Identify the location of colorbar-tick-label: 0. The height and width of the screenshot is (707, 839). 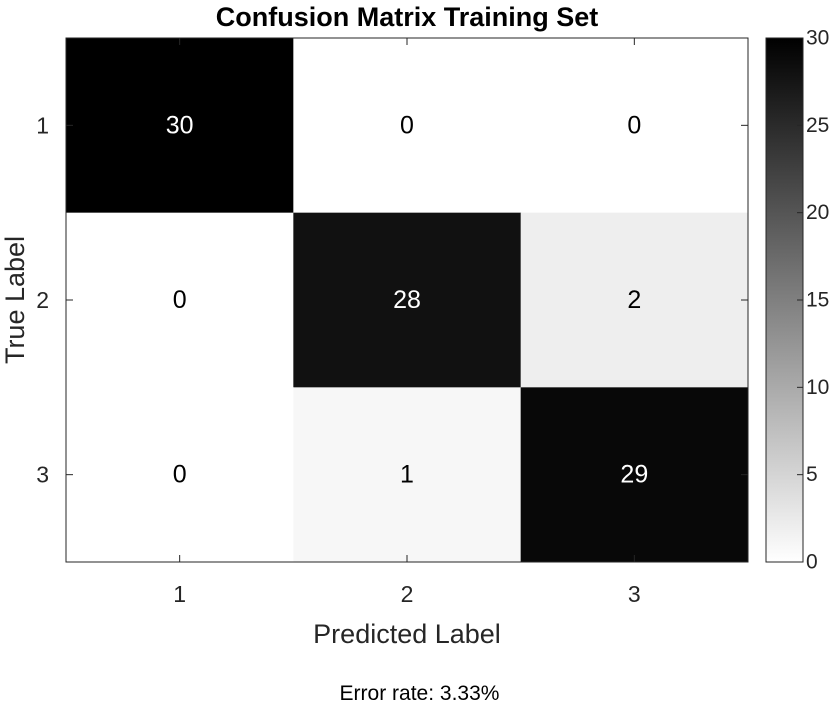
(812, 562).